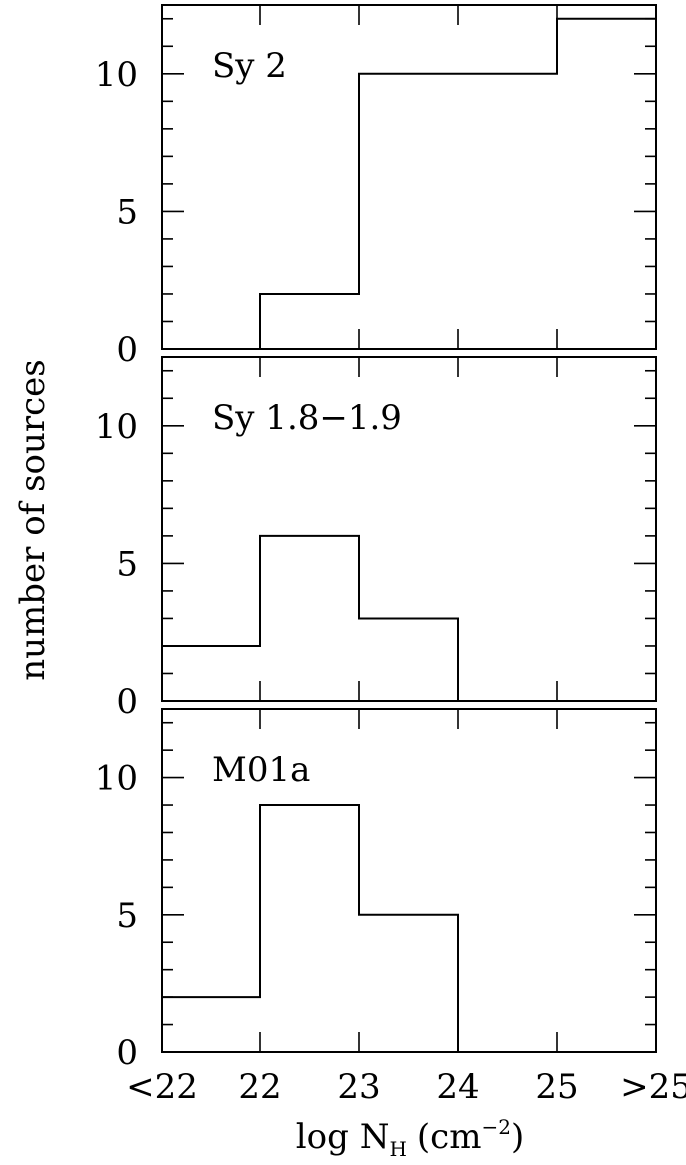  I want to click on x-tick-label: <22, so click(162, 1087).